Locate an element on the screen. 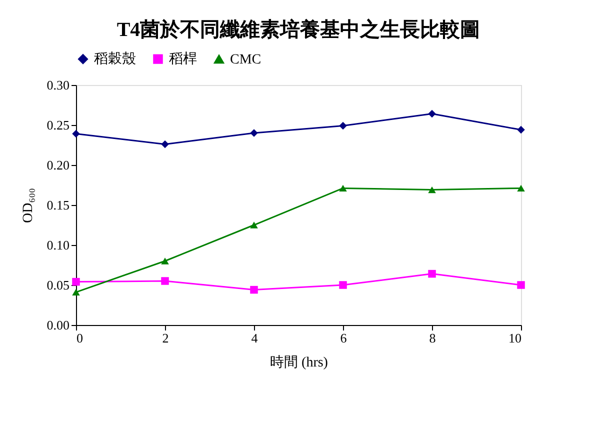  y-tick-label: 0.00 is located at coordinates (58, 325).